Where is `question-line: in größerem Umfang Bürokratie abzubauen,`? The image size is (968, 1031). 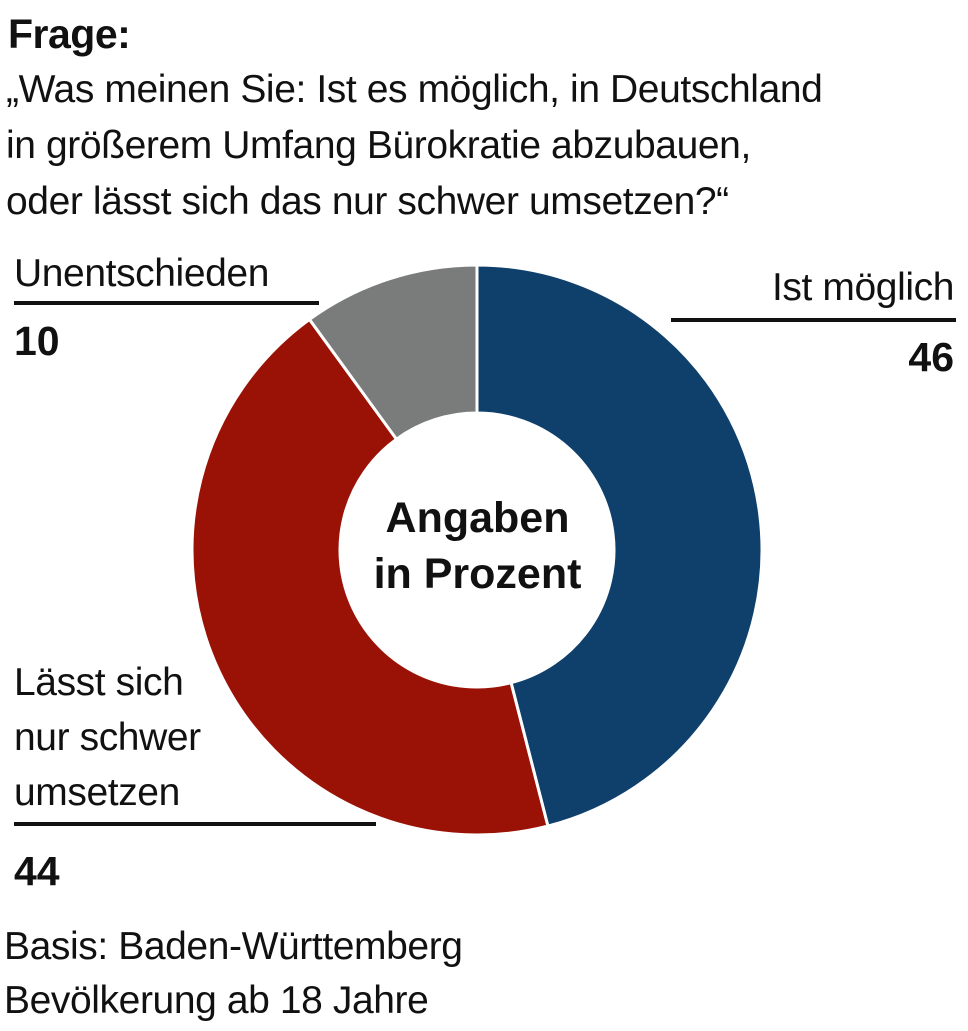 question-line: in größerem Umfang Bürokratie abzubauen, is located at coordinates (378, 145).